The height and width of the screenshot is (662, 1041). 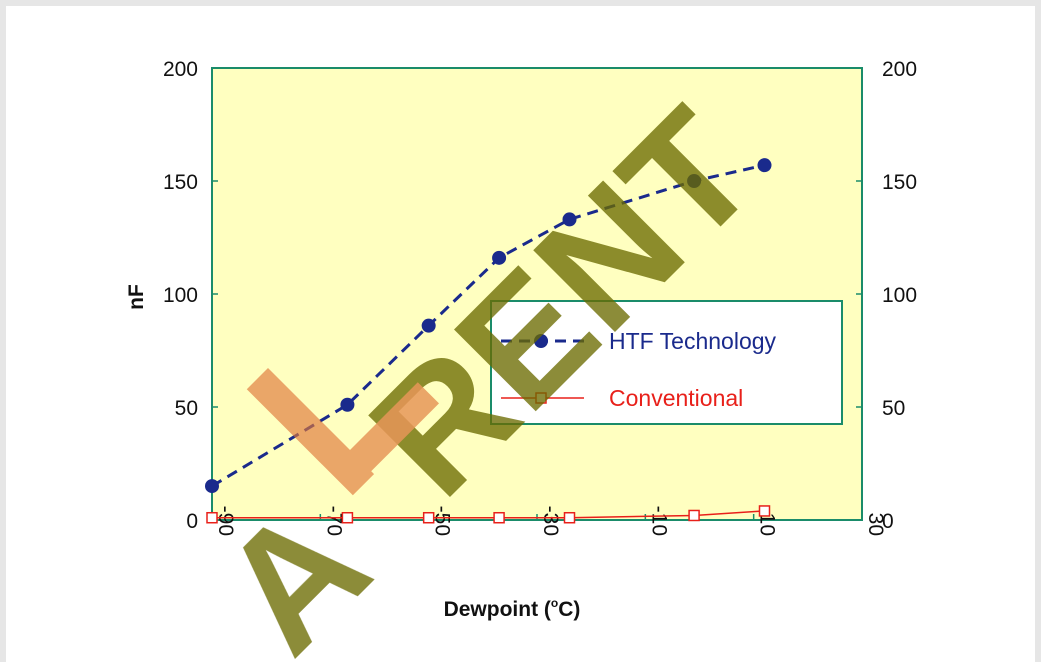 What do you see at coordinates (442, 521) in the screenshot?
I see `x-tick-label: -50` at bounding box center [442, 521].